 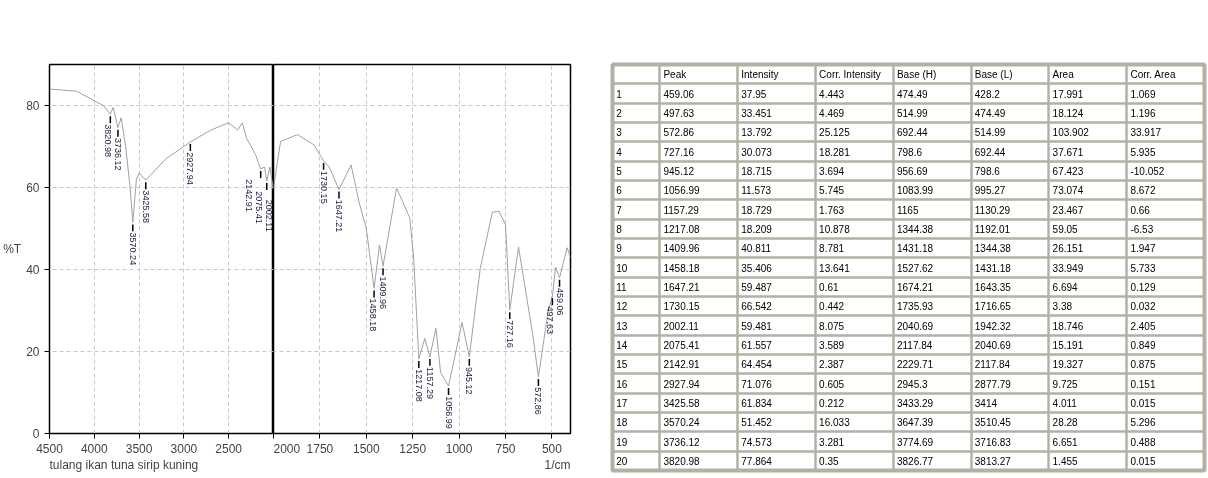 What do you see at coordinates (679, 94) in the screenshot?
I see `data-label: 459.06` at bounding box center [679, 94].